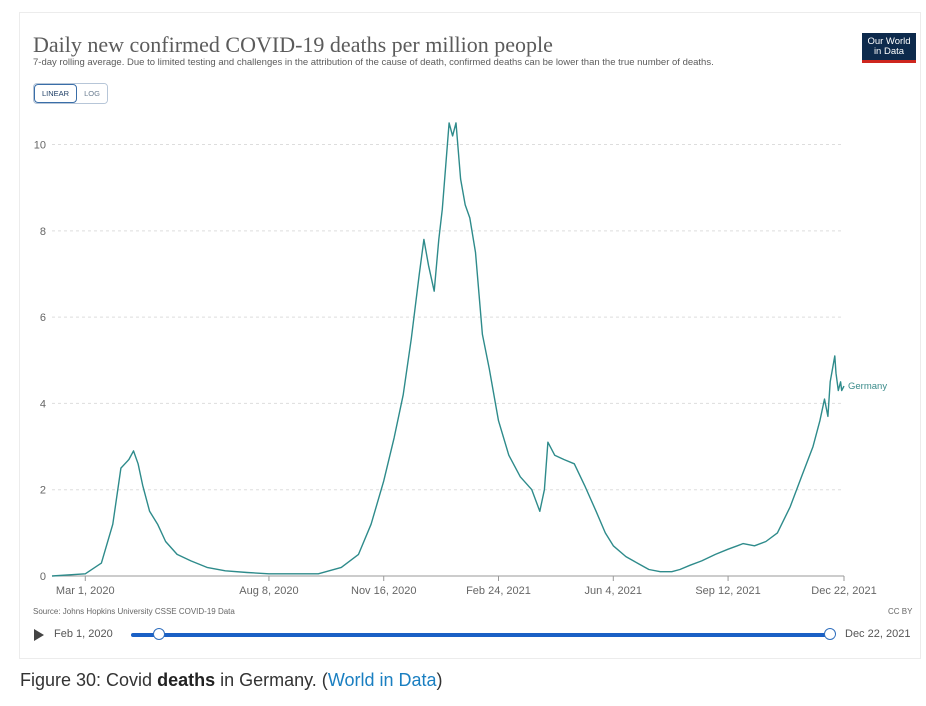 The width and height of the screenshot is (926, 706). I want to click on y-tick-label: 8, so click(43, 232).